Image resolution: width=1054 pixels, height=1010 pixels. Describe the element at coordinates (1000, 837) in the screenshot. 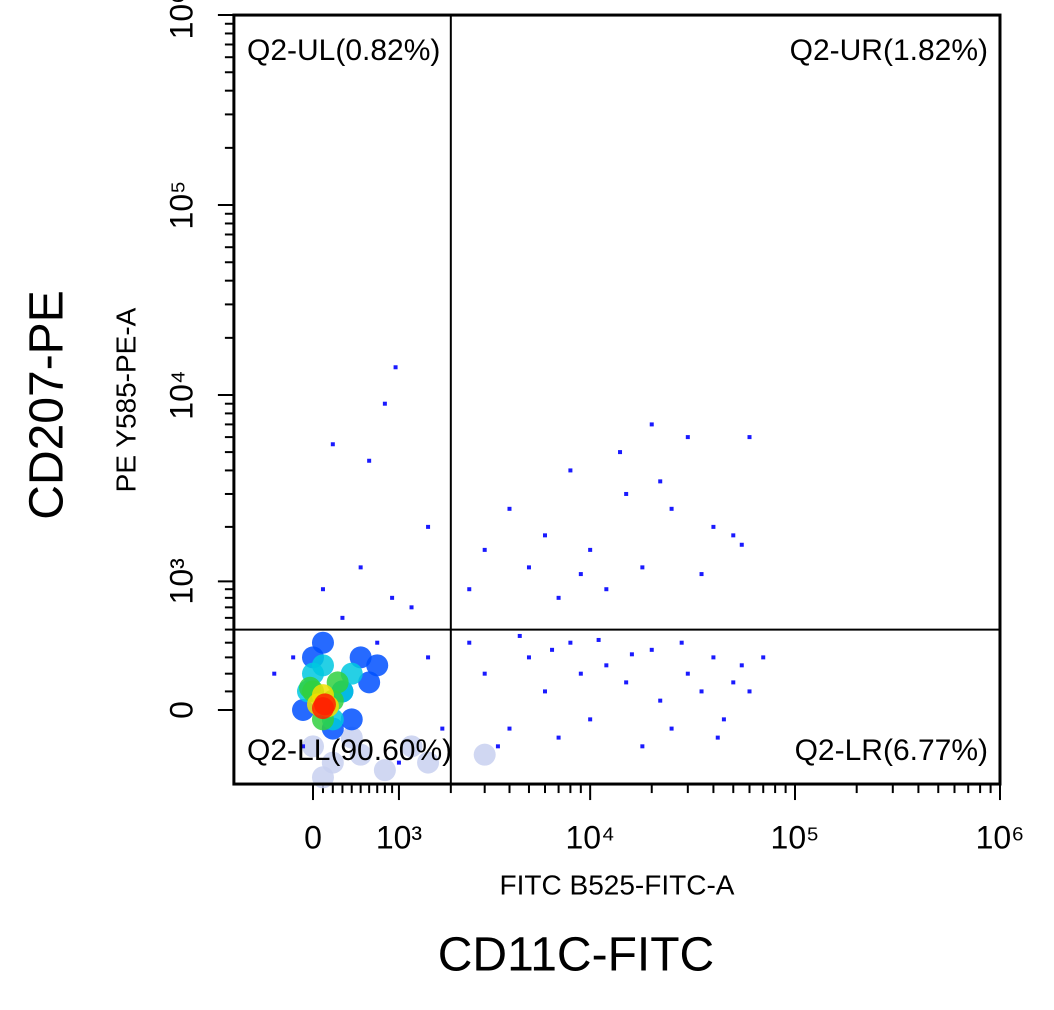

I see `x-tick-label: 10⁶` at that location.